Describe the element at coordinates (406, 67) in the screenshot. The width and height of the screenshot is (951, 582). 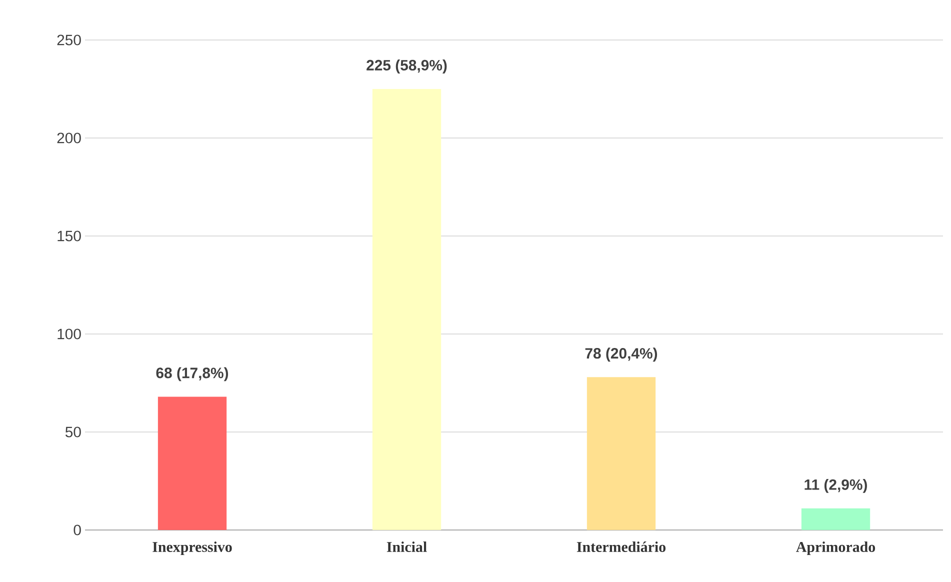
I see `data-label: 225 (58,9%)` at that location.